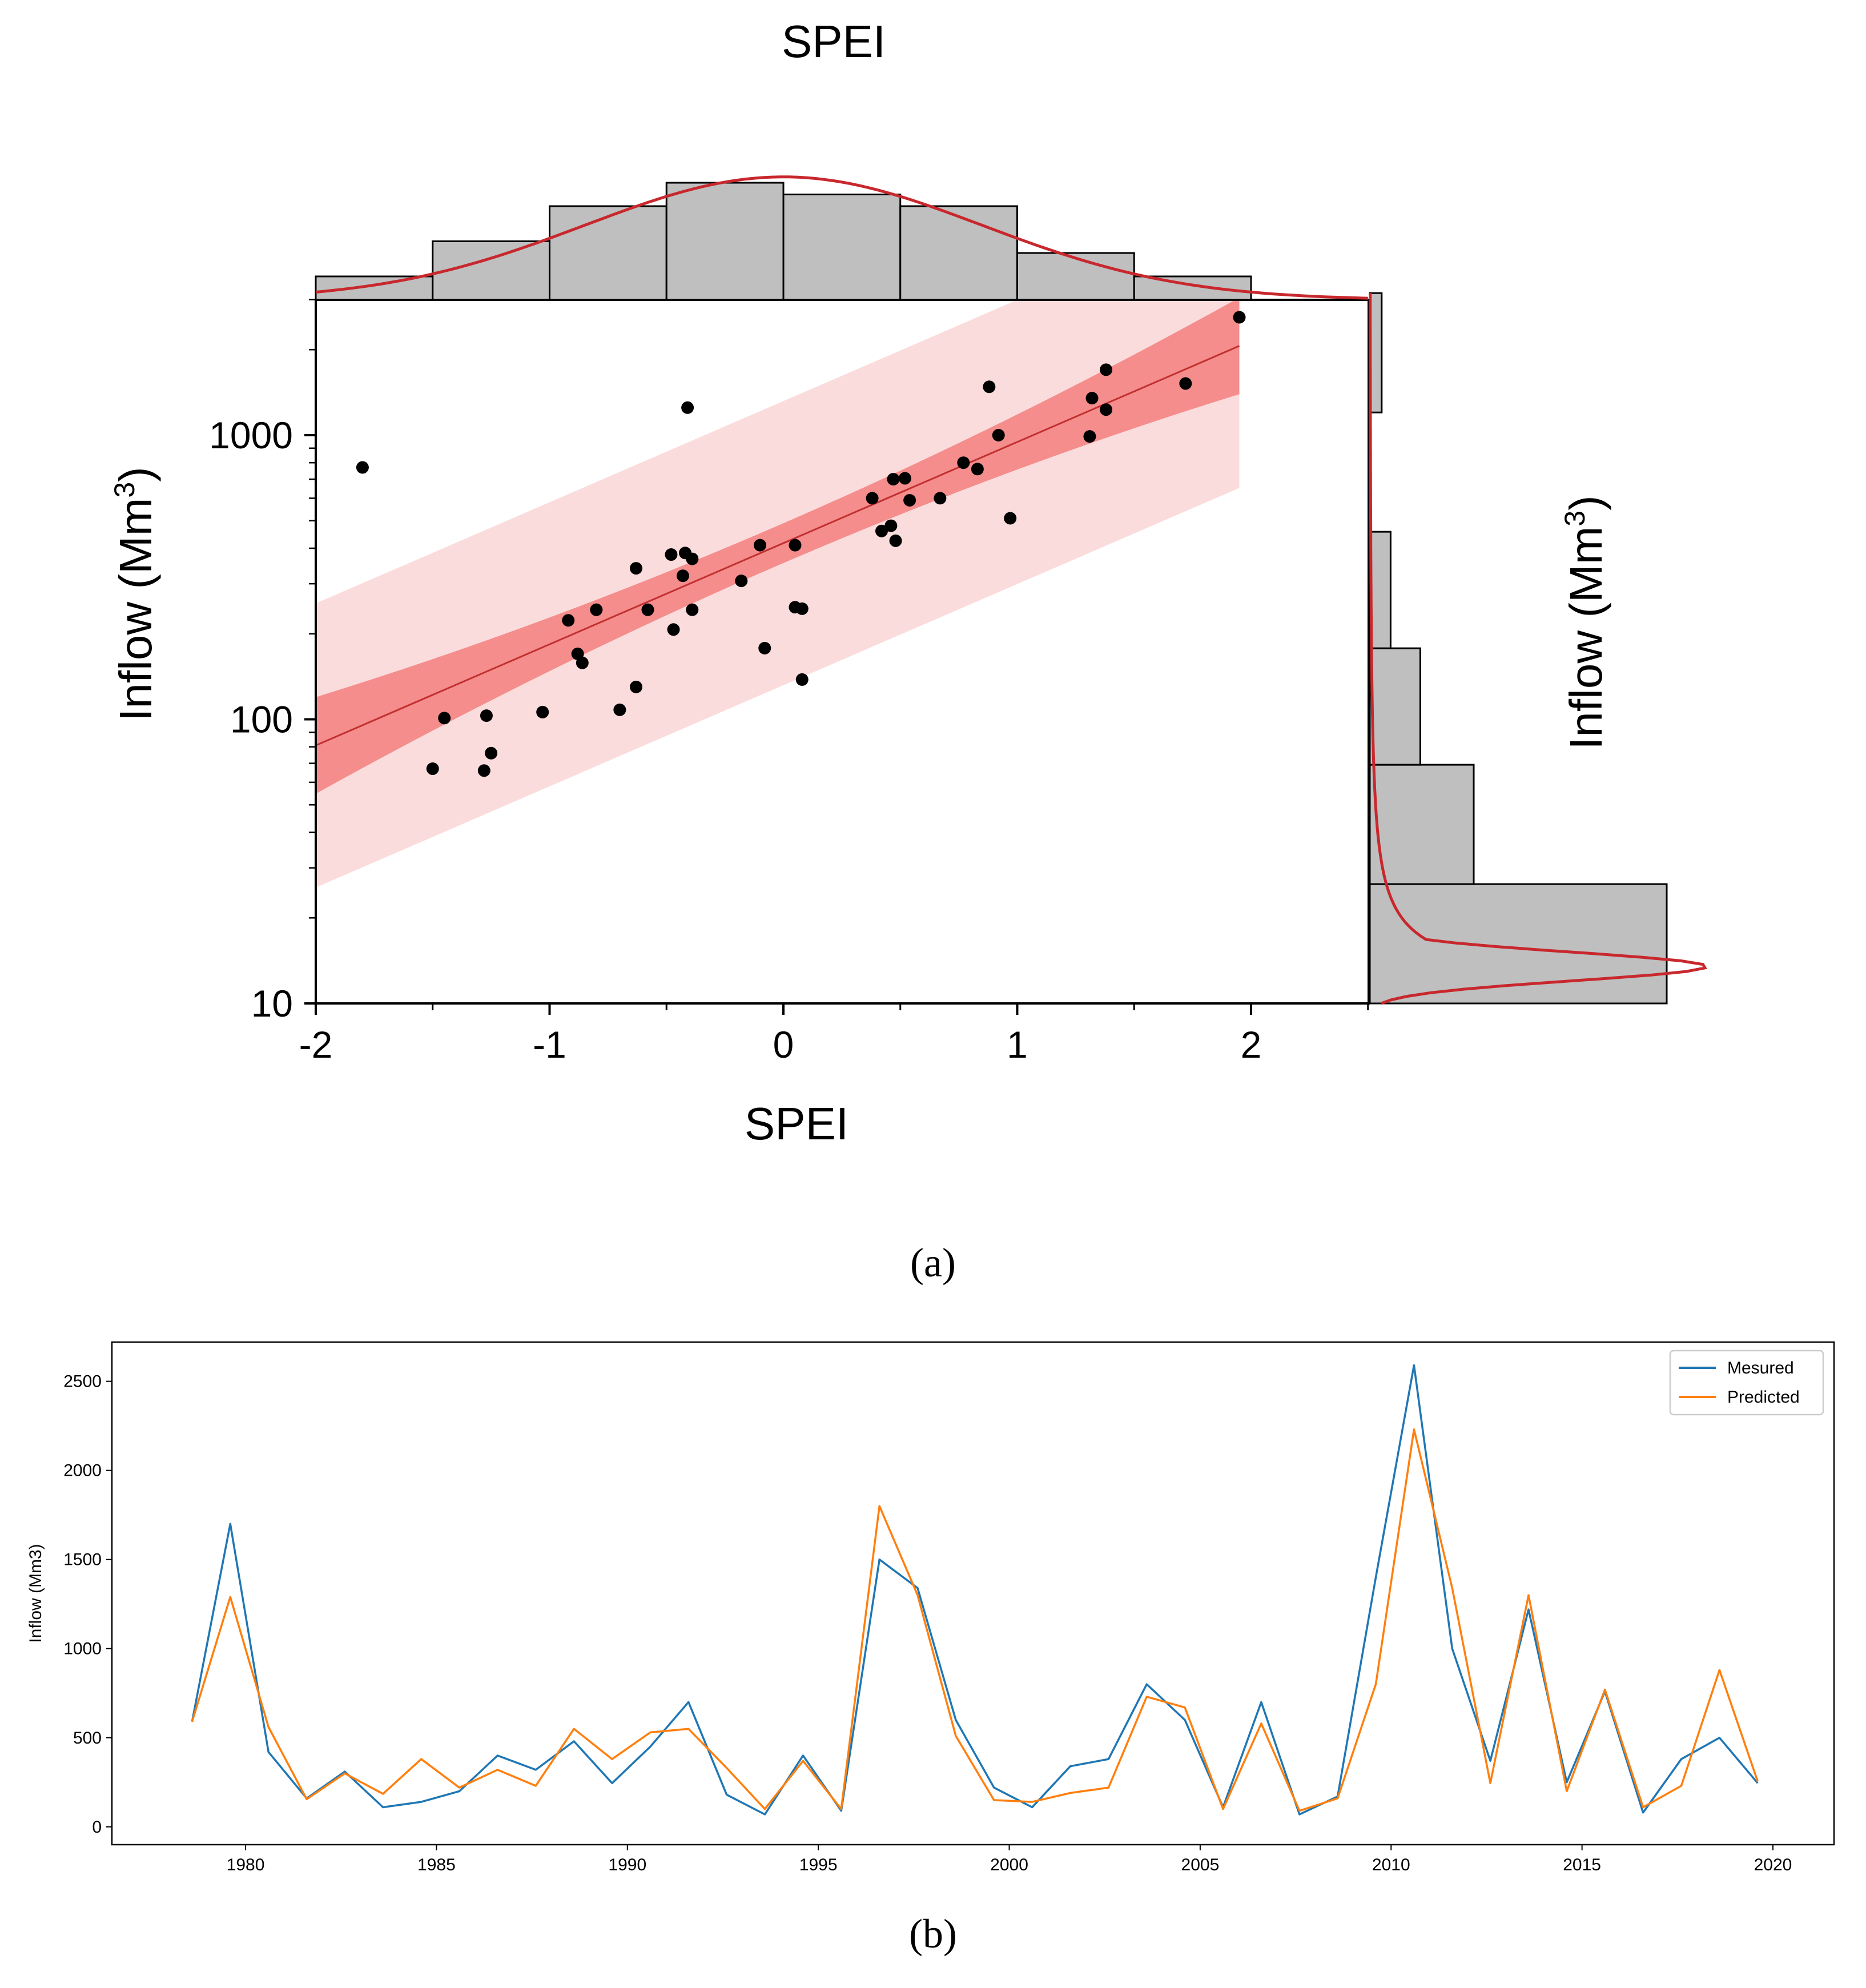  I want to click on x-tick-label: 0, so click(783, 1044).